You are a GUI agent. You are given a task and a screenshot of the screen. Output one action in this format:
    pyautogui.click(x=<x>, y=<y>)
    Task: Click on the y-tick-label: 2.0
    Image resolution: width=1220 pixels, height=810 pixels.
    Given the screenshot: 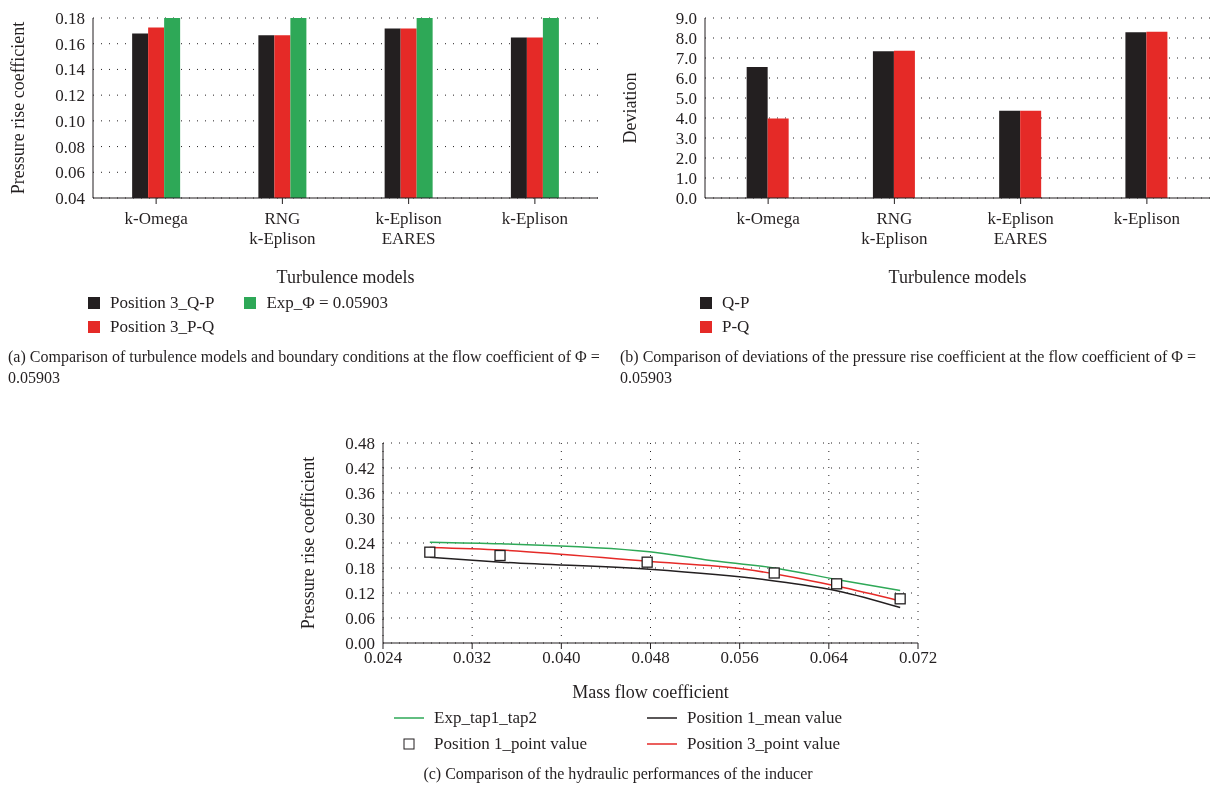 What is the action you would take?
    pyautogui.click(x=686, y=159)
    